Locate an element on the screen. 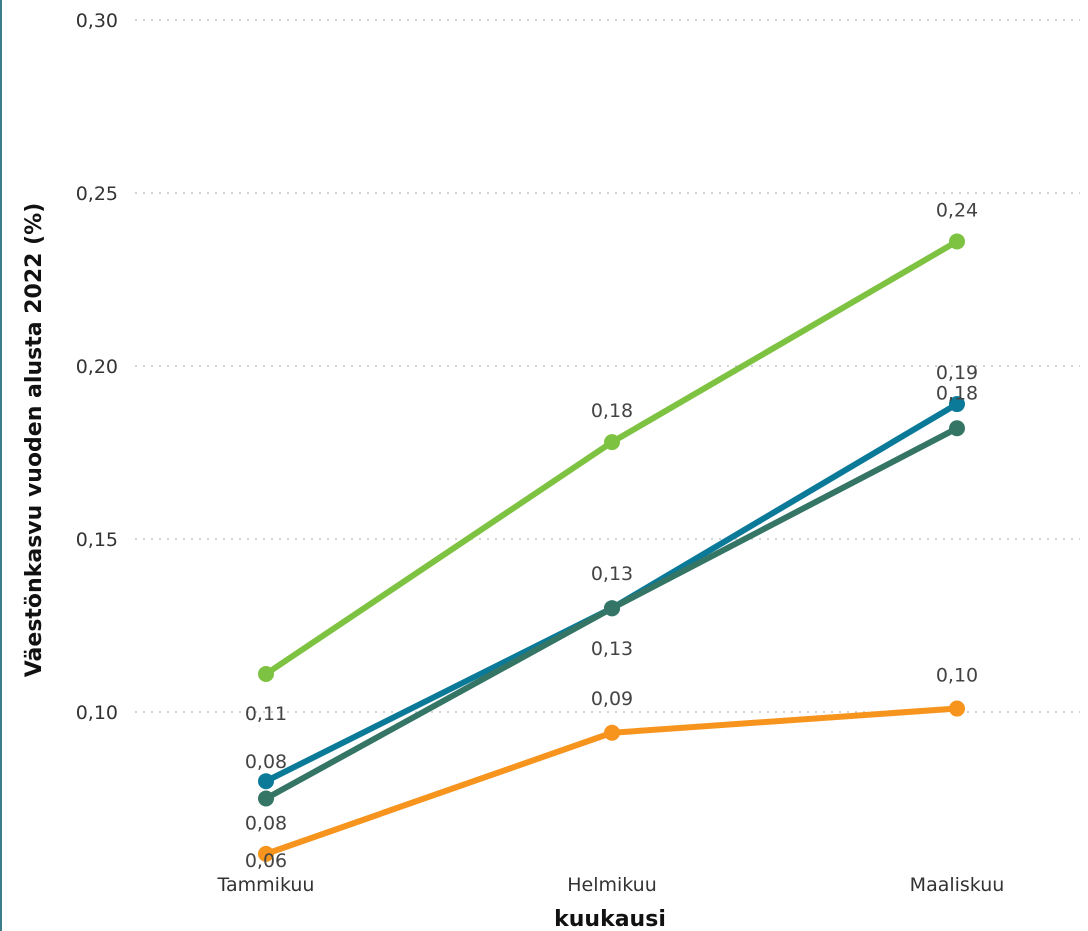 This screenshot has width=1088, height=931. y-tick-label: 0,30 is located at coordinates (97, 21).